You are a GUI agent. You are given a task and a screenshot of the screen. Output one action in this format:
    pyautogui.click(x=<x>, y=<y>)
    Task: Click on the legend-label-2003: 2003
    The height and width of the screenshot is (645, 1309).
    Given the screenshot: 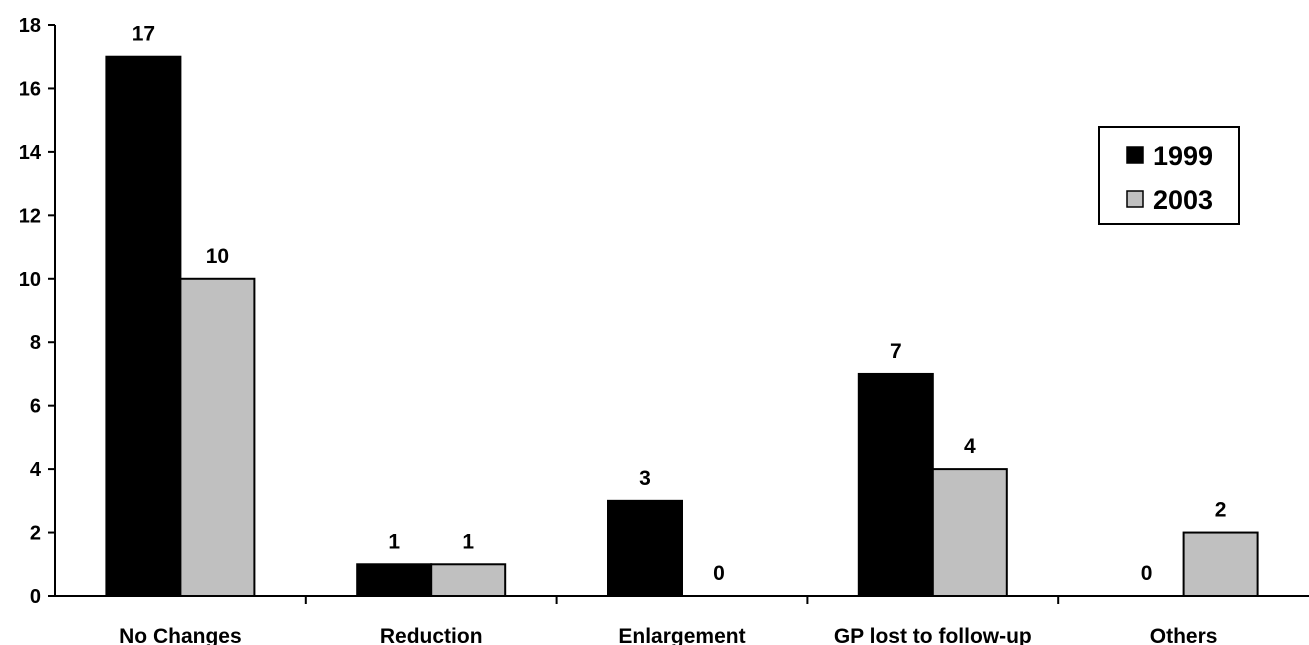 What is the action you would take?
    pyautogui.click(x=1183, y=200)
    